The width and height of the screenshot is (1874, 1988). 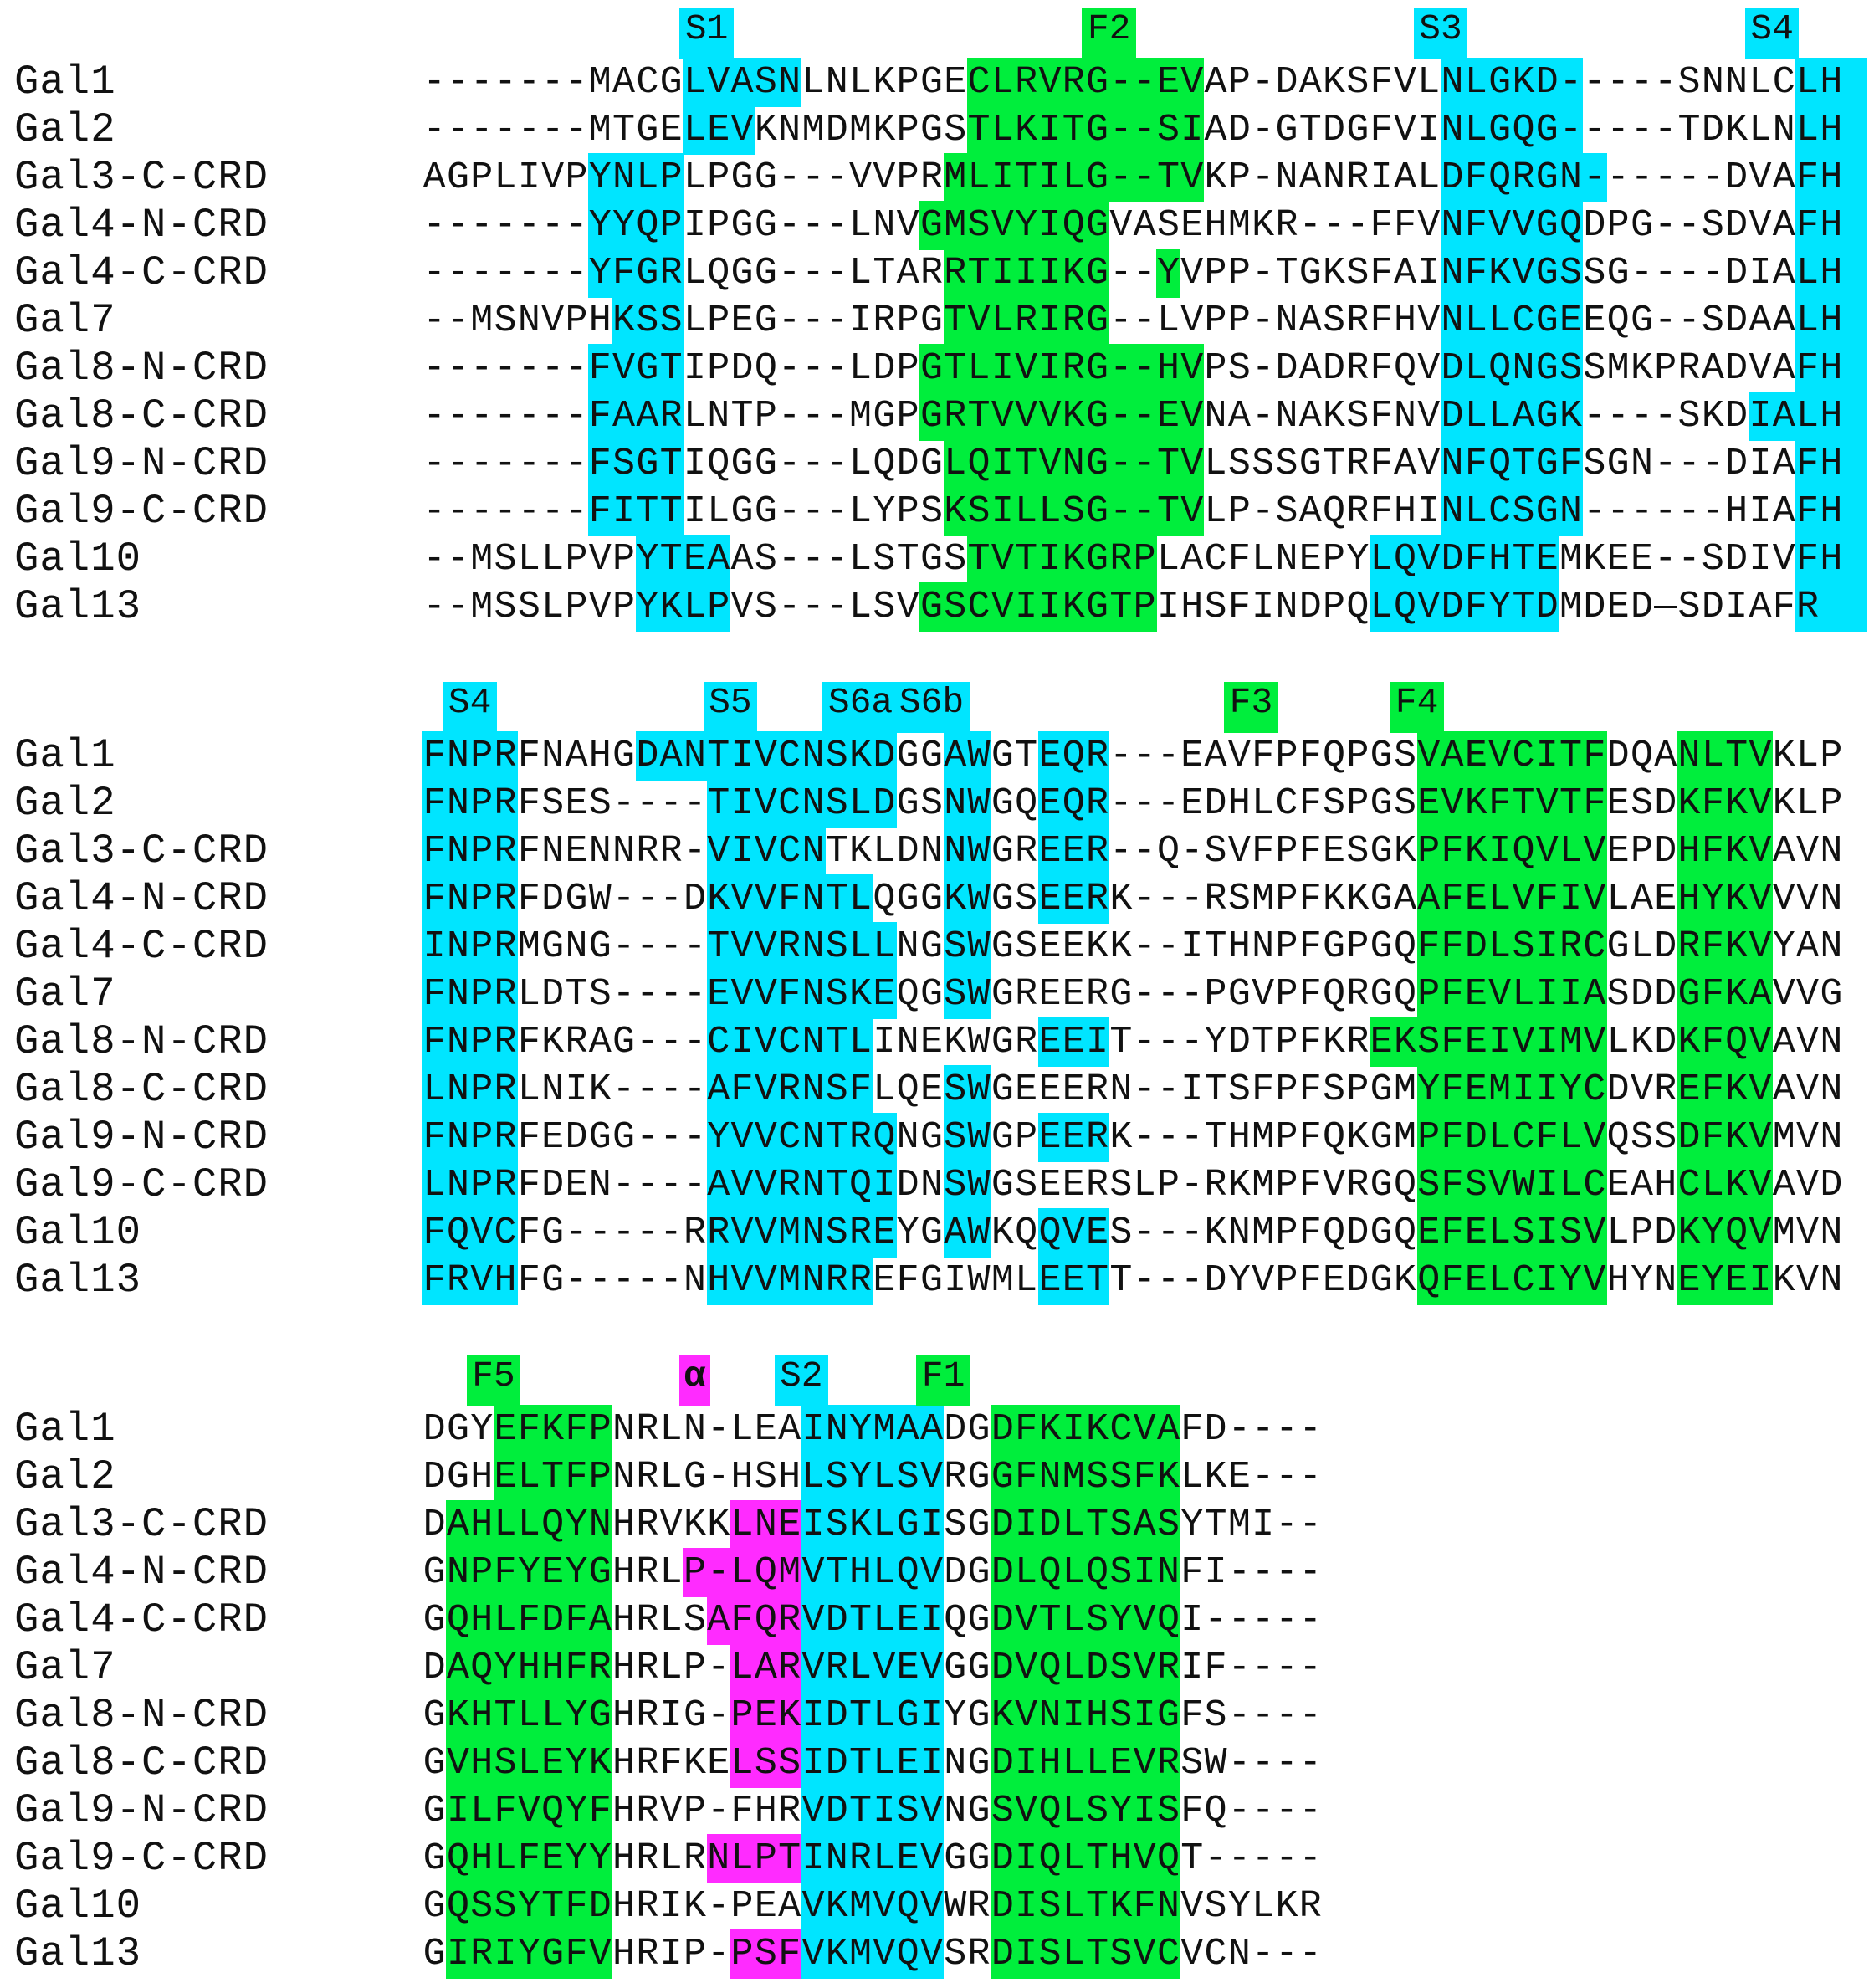 I want to click on sequence-name: Gal8-C-CRD, so click(x=141, y=1089).